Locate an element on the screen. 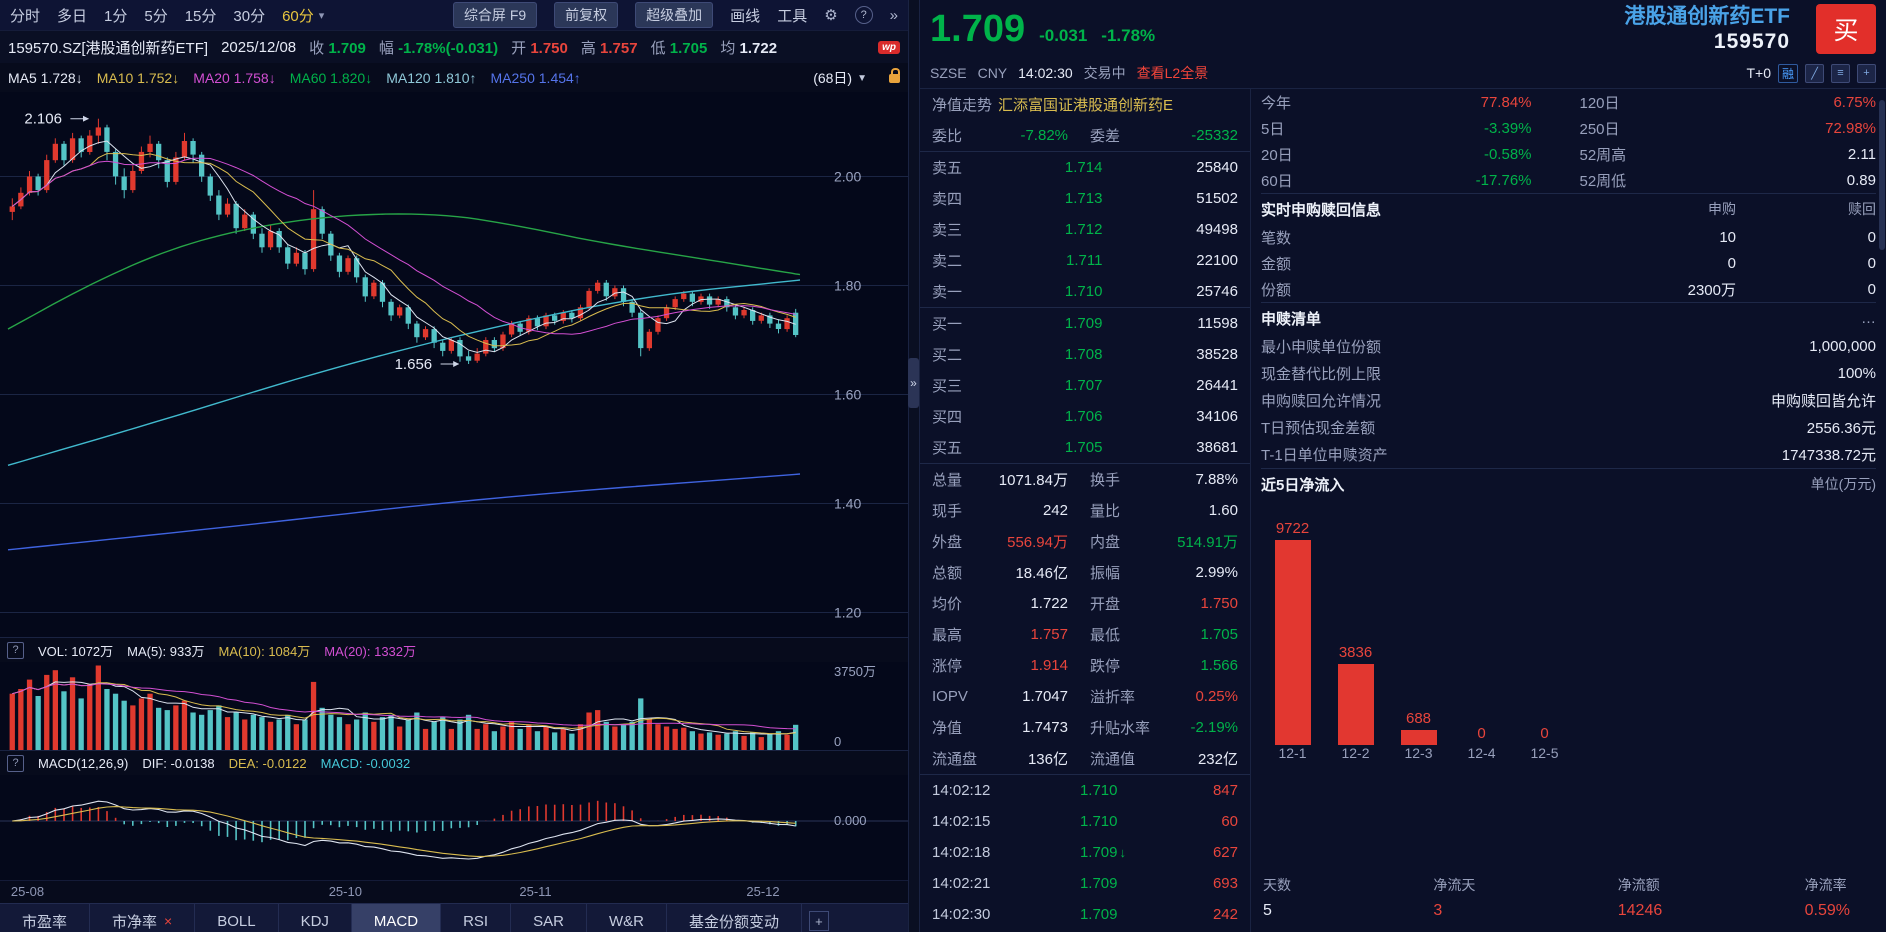  l2-panorama-link: 查看L2全景 is located at coordinates (1172, 73).